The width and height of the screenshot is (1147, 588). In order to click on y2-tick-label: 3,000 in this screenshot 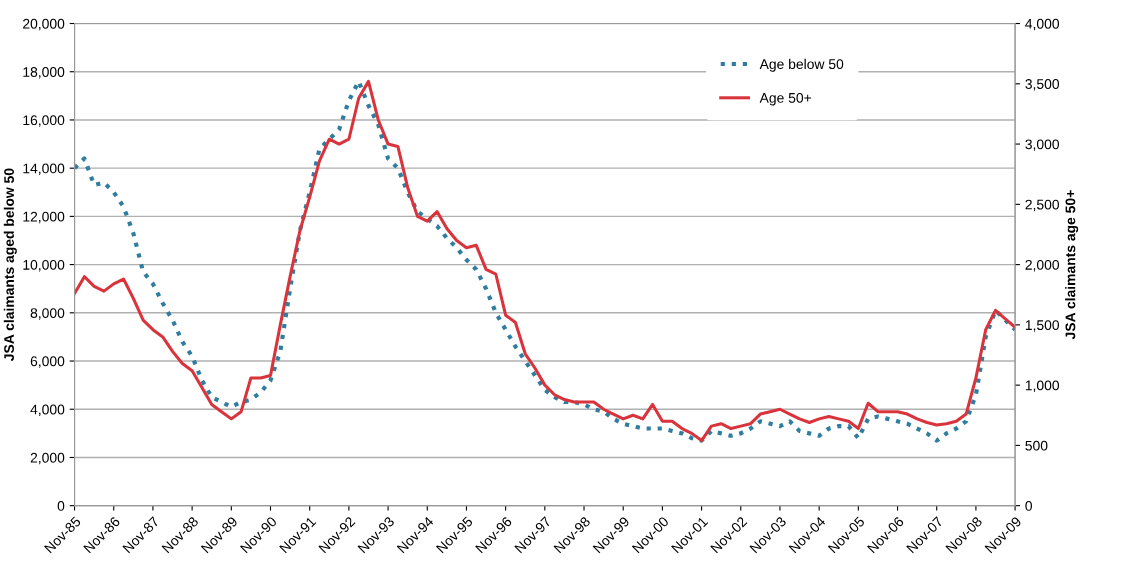, I will do `click(1042, 145)`.